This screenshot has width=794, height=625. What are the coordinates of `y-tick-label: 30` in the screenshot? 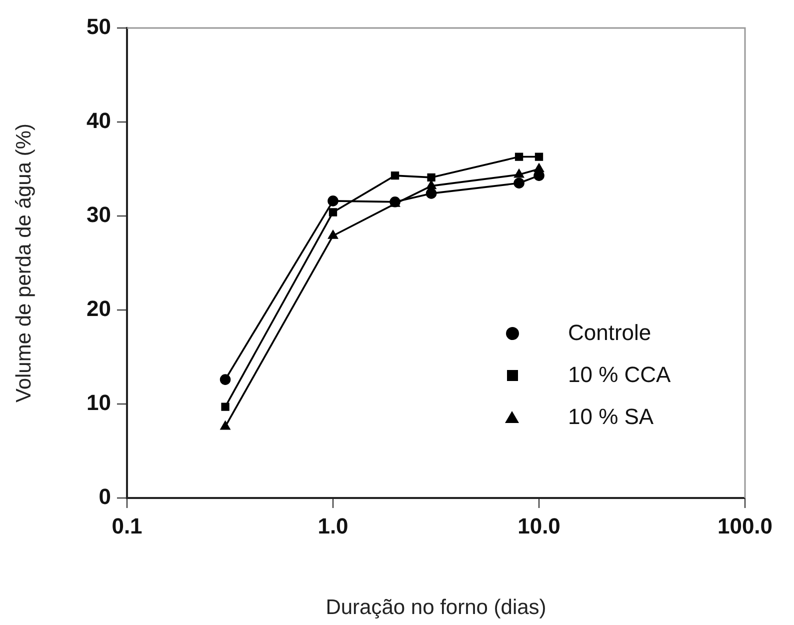 It's located at (98, 215).